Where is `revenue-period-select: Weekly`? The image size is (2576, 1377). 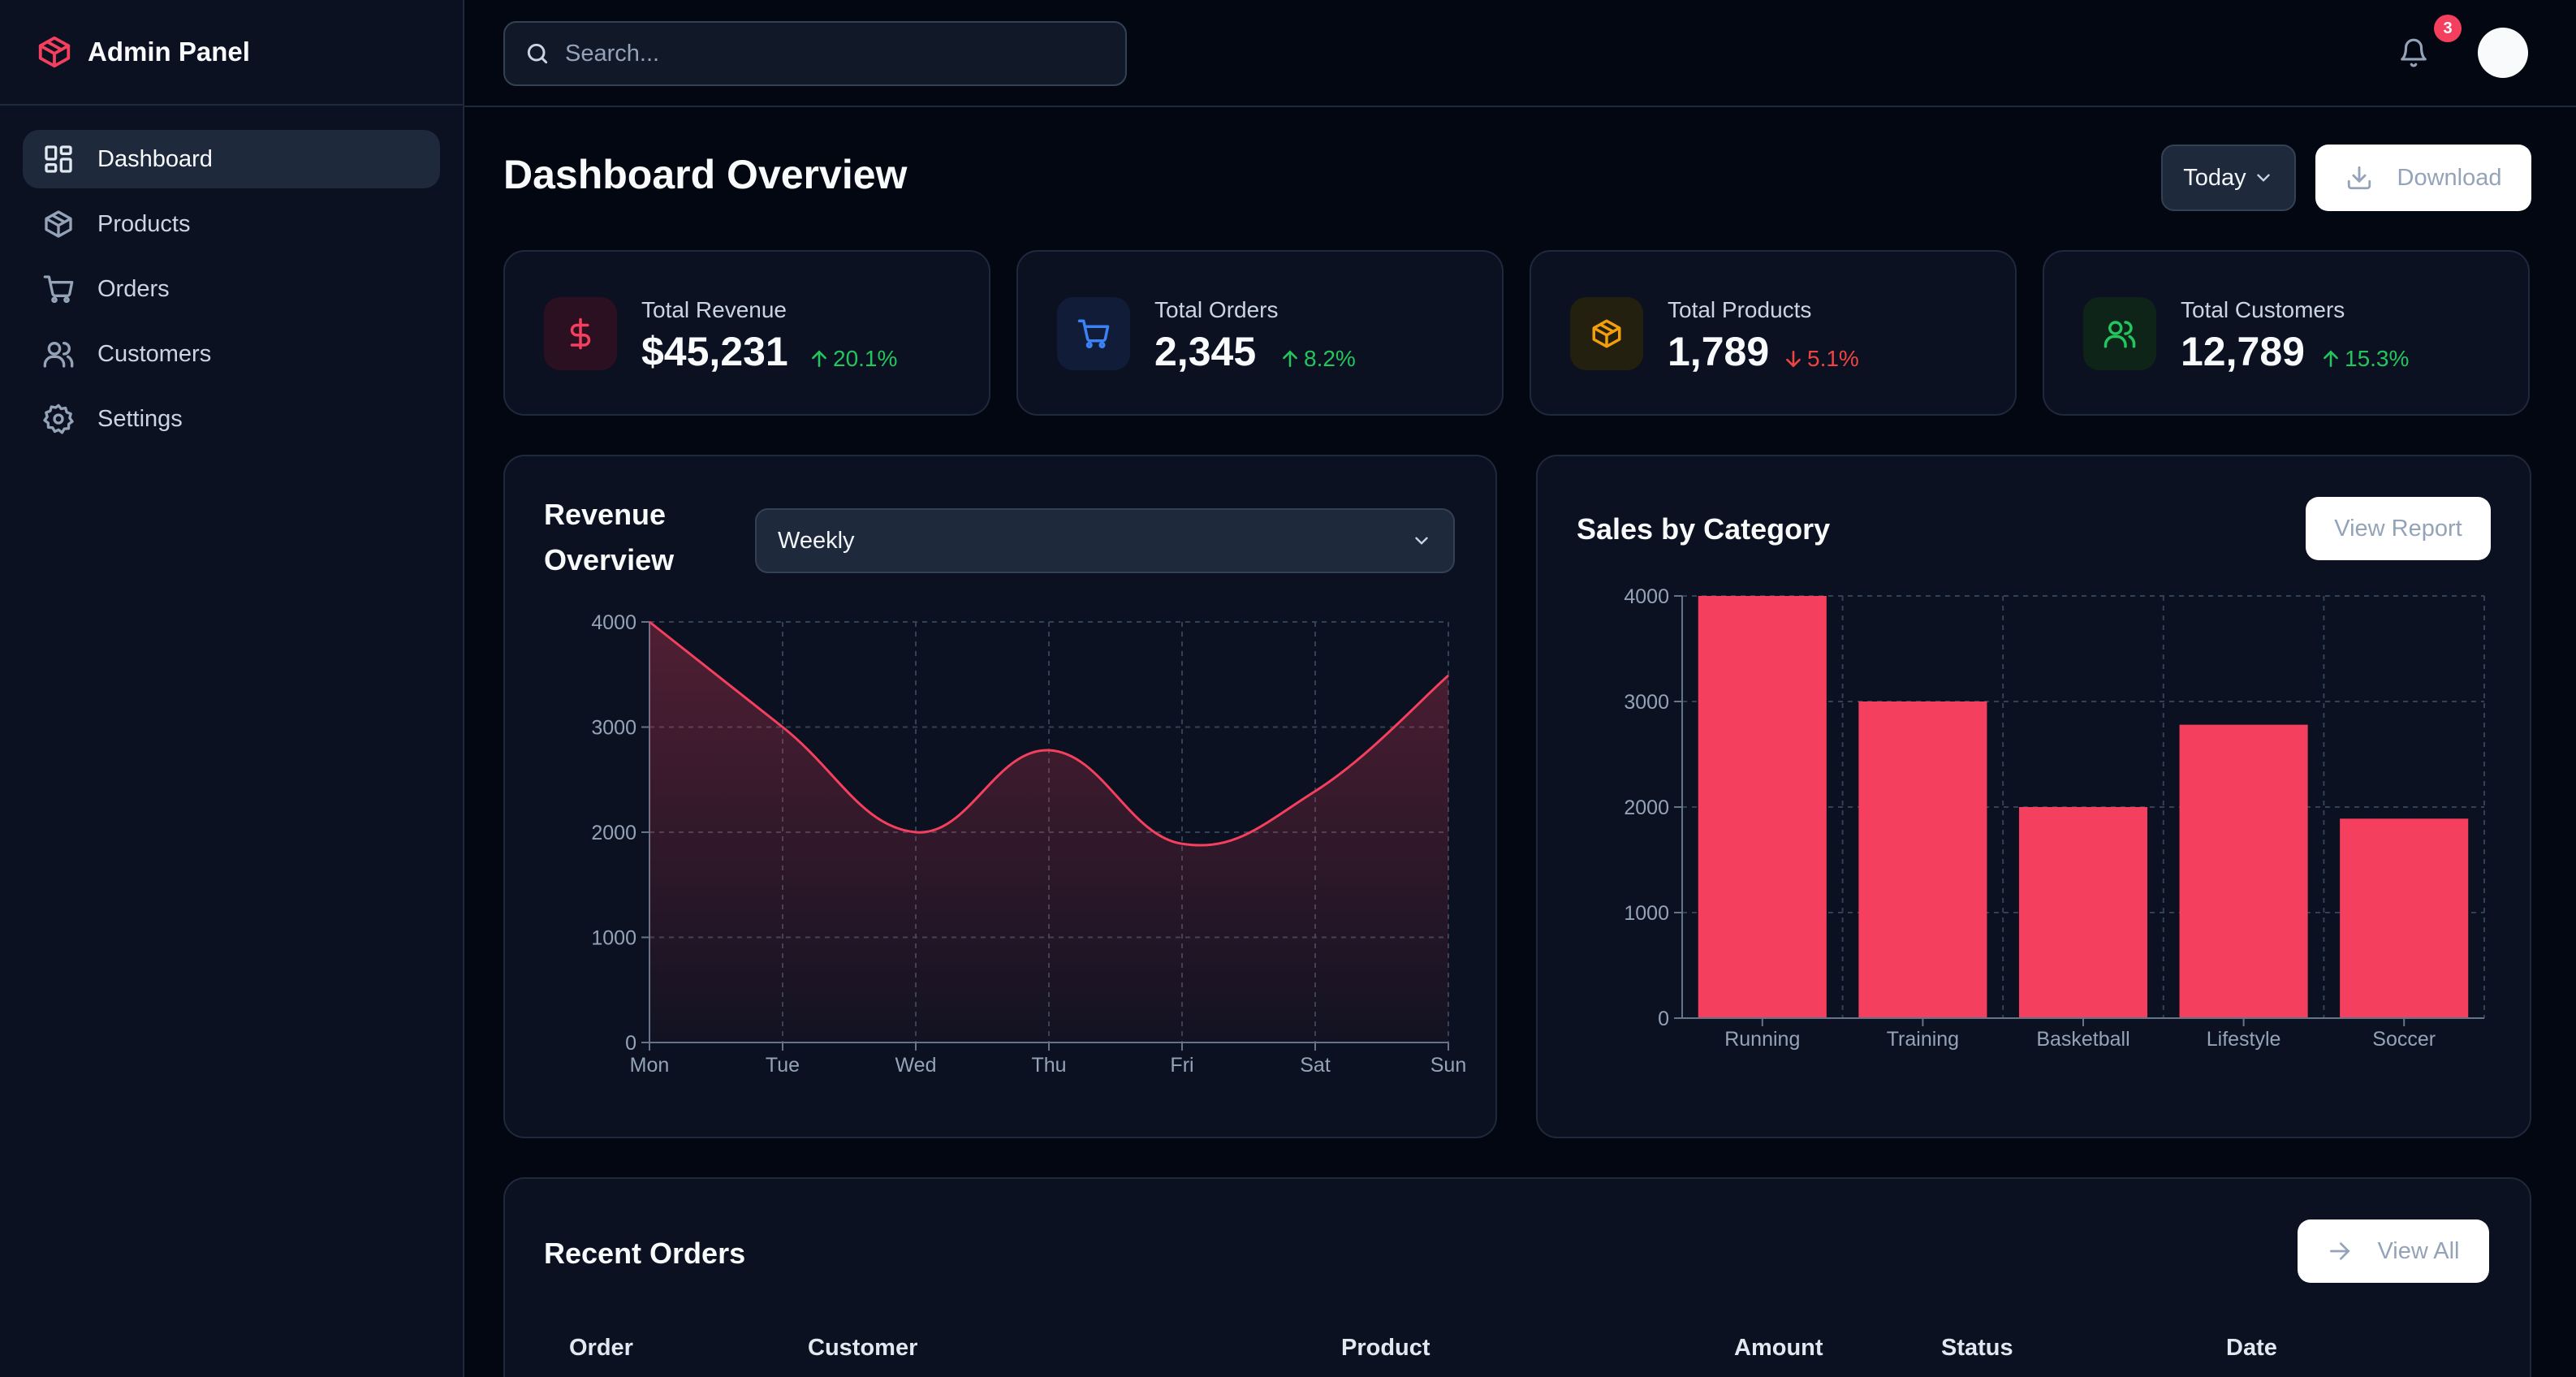
revenue-period-select: Weekly is located at coordinates (1105, 540).